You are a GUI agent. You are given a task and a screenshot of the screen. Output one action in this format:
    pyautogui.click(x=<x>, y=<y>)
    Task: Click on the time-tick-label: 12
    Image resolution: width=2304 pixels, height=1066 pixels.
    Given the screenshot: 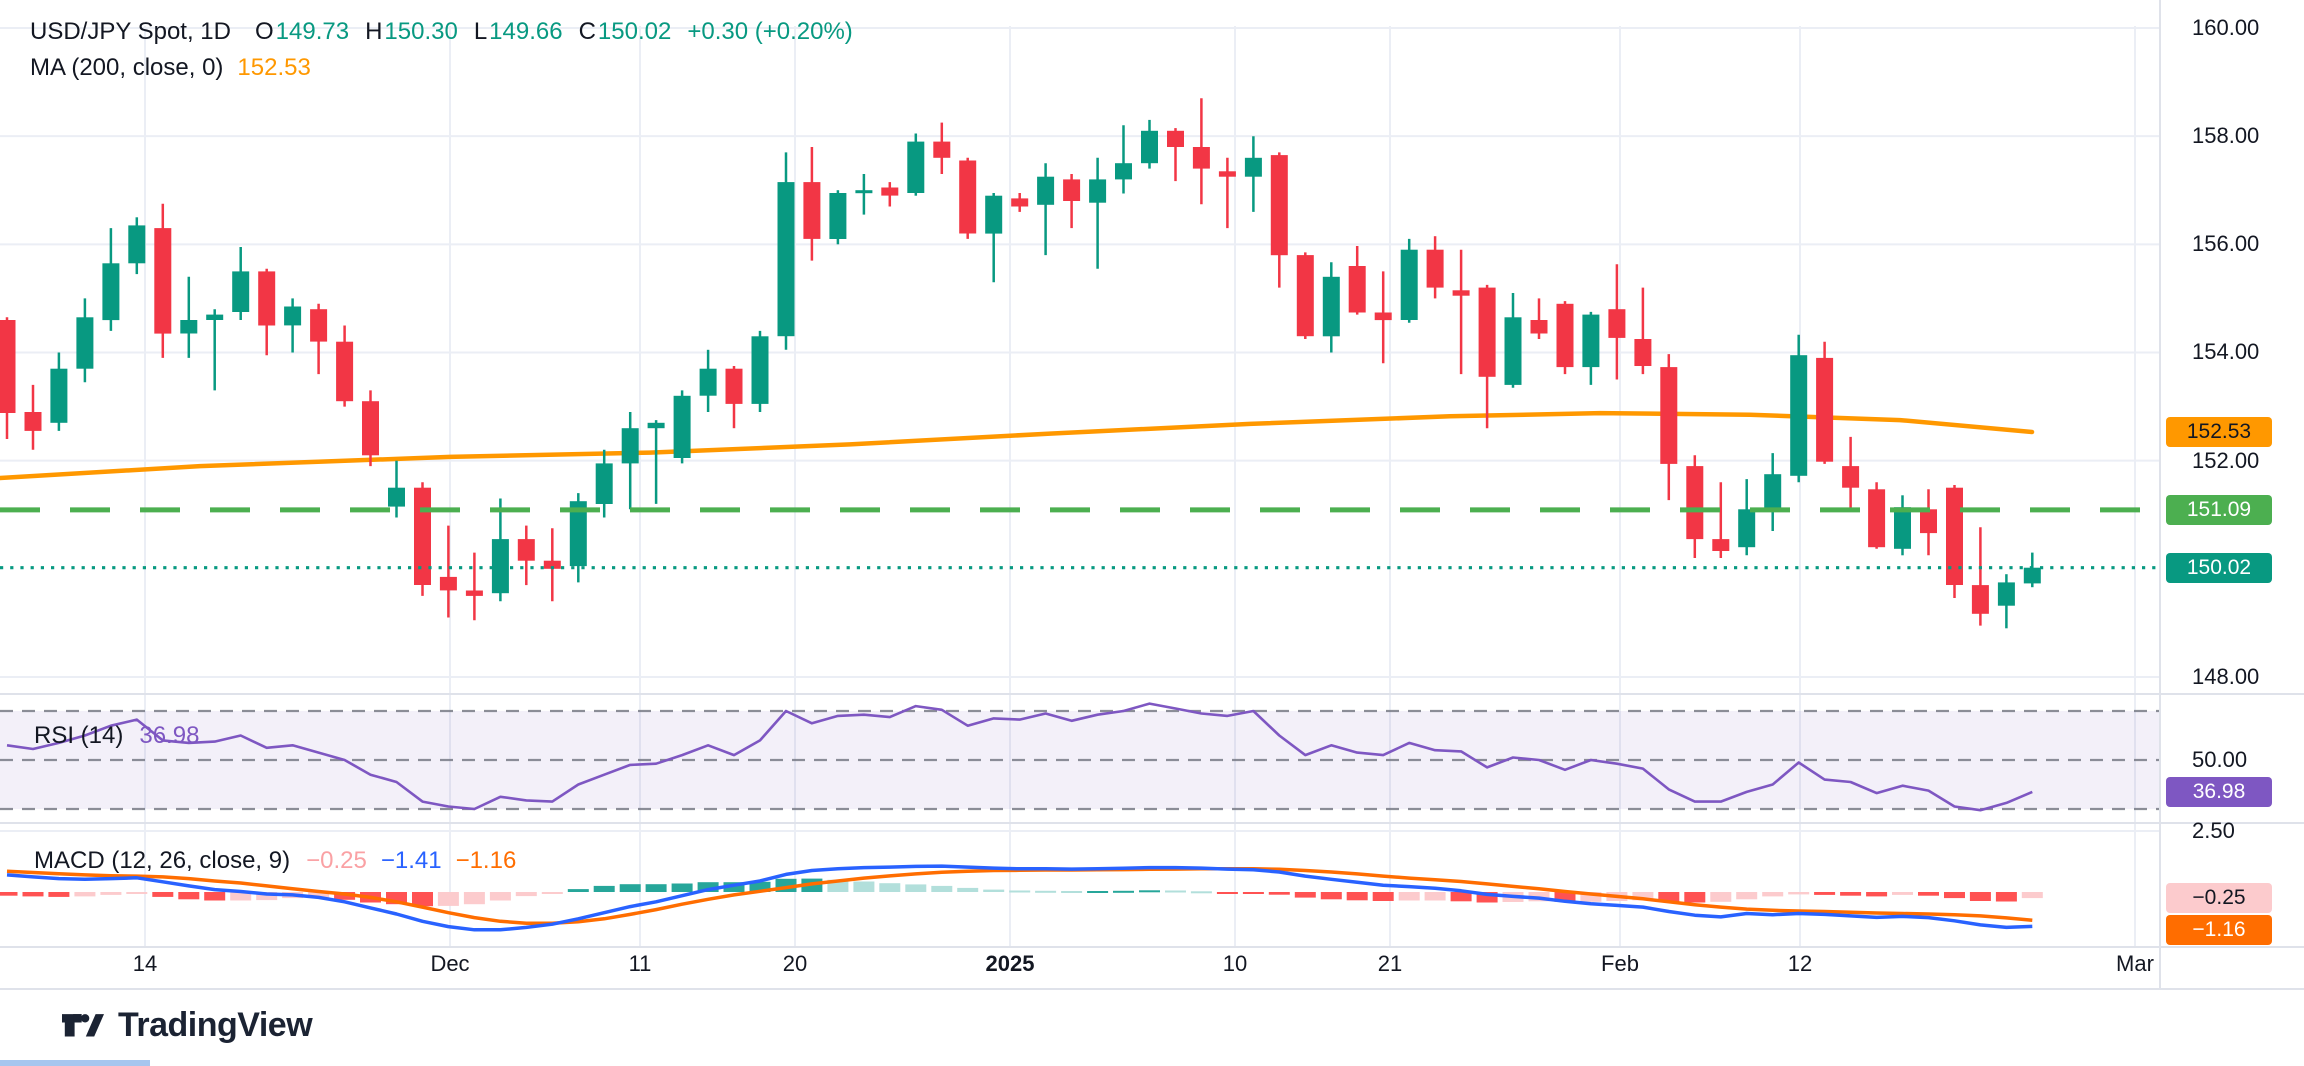 What is the action you would take?
    pyautogui.click(x=1800, y=963)
    